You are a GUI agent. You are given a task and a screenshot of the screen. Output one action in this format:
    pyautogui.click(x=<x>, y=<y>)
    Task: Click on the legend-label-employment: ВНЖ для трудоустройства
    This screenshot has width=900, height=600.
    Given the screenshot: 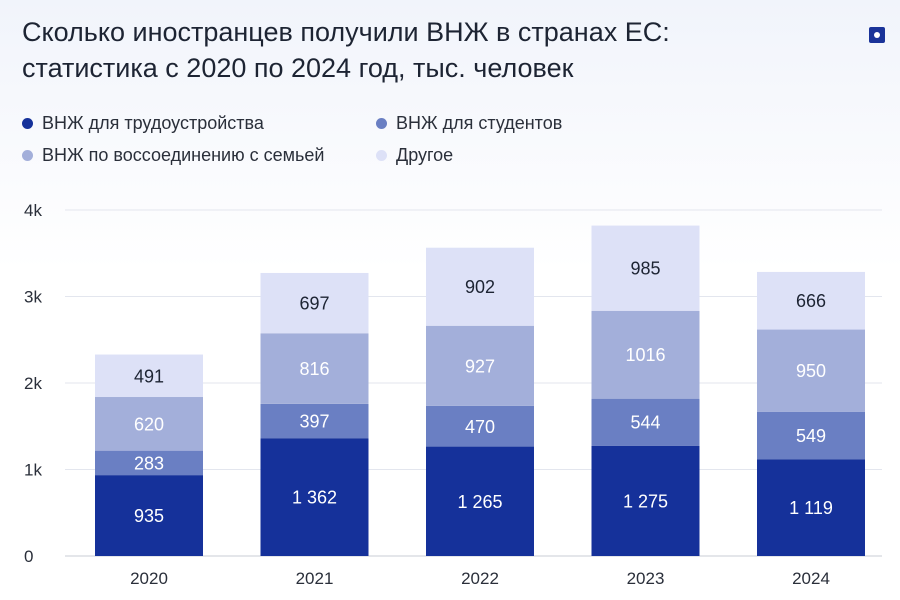 What is the action you would take?
    pyautogui.click(x=153, y=123)
    